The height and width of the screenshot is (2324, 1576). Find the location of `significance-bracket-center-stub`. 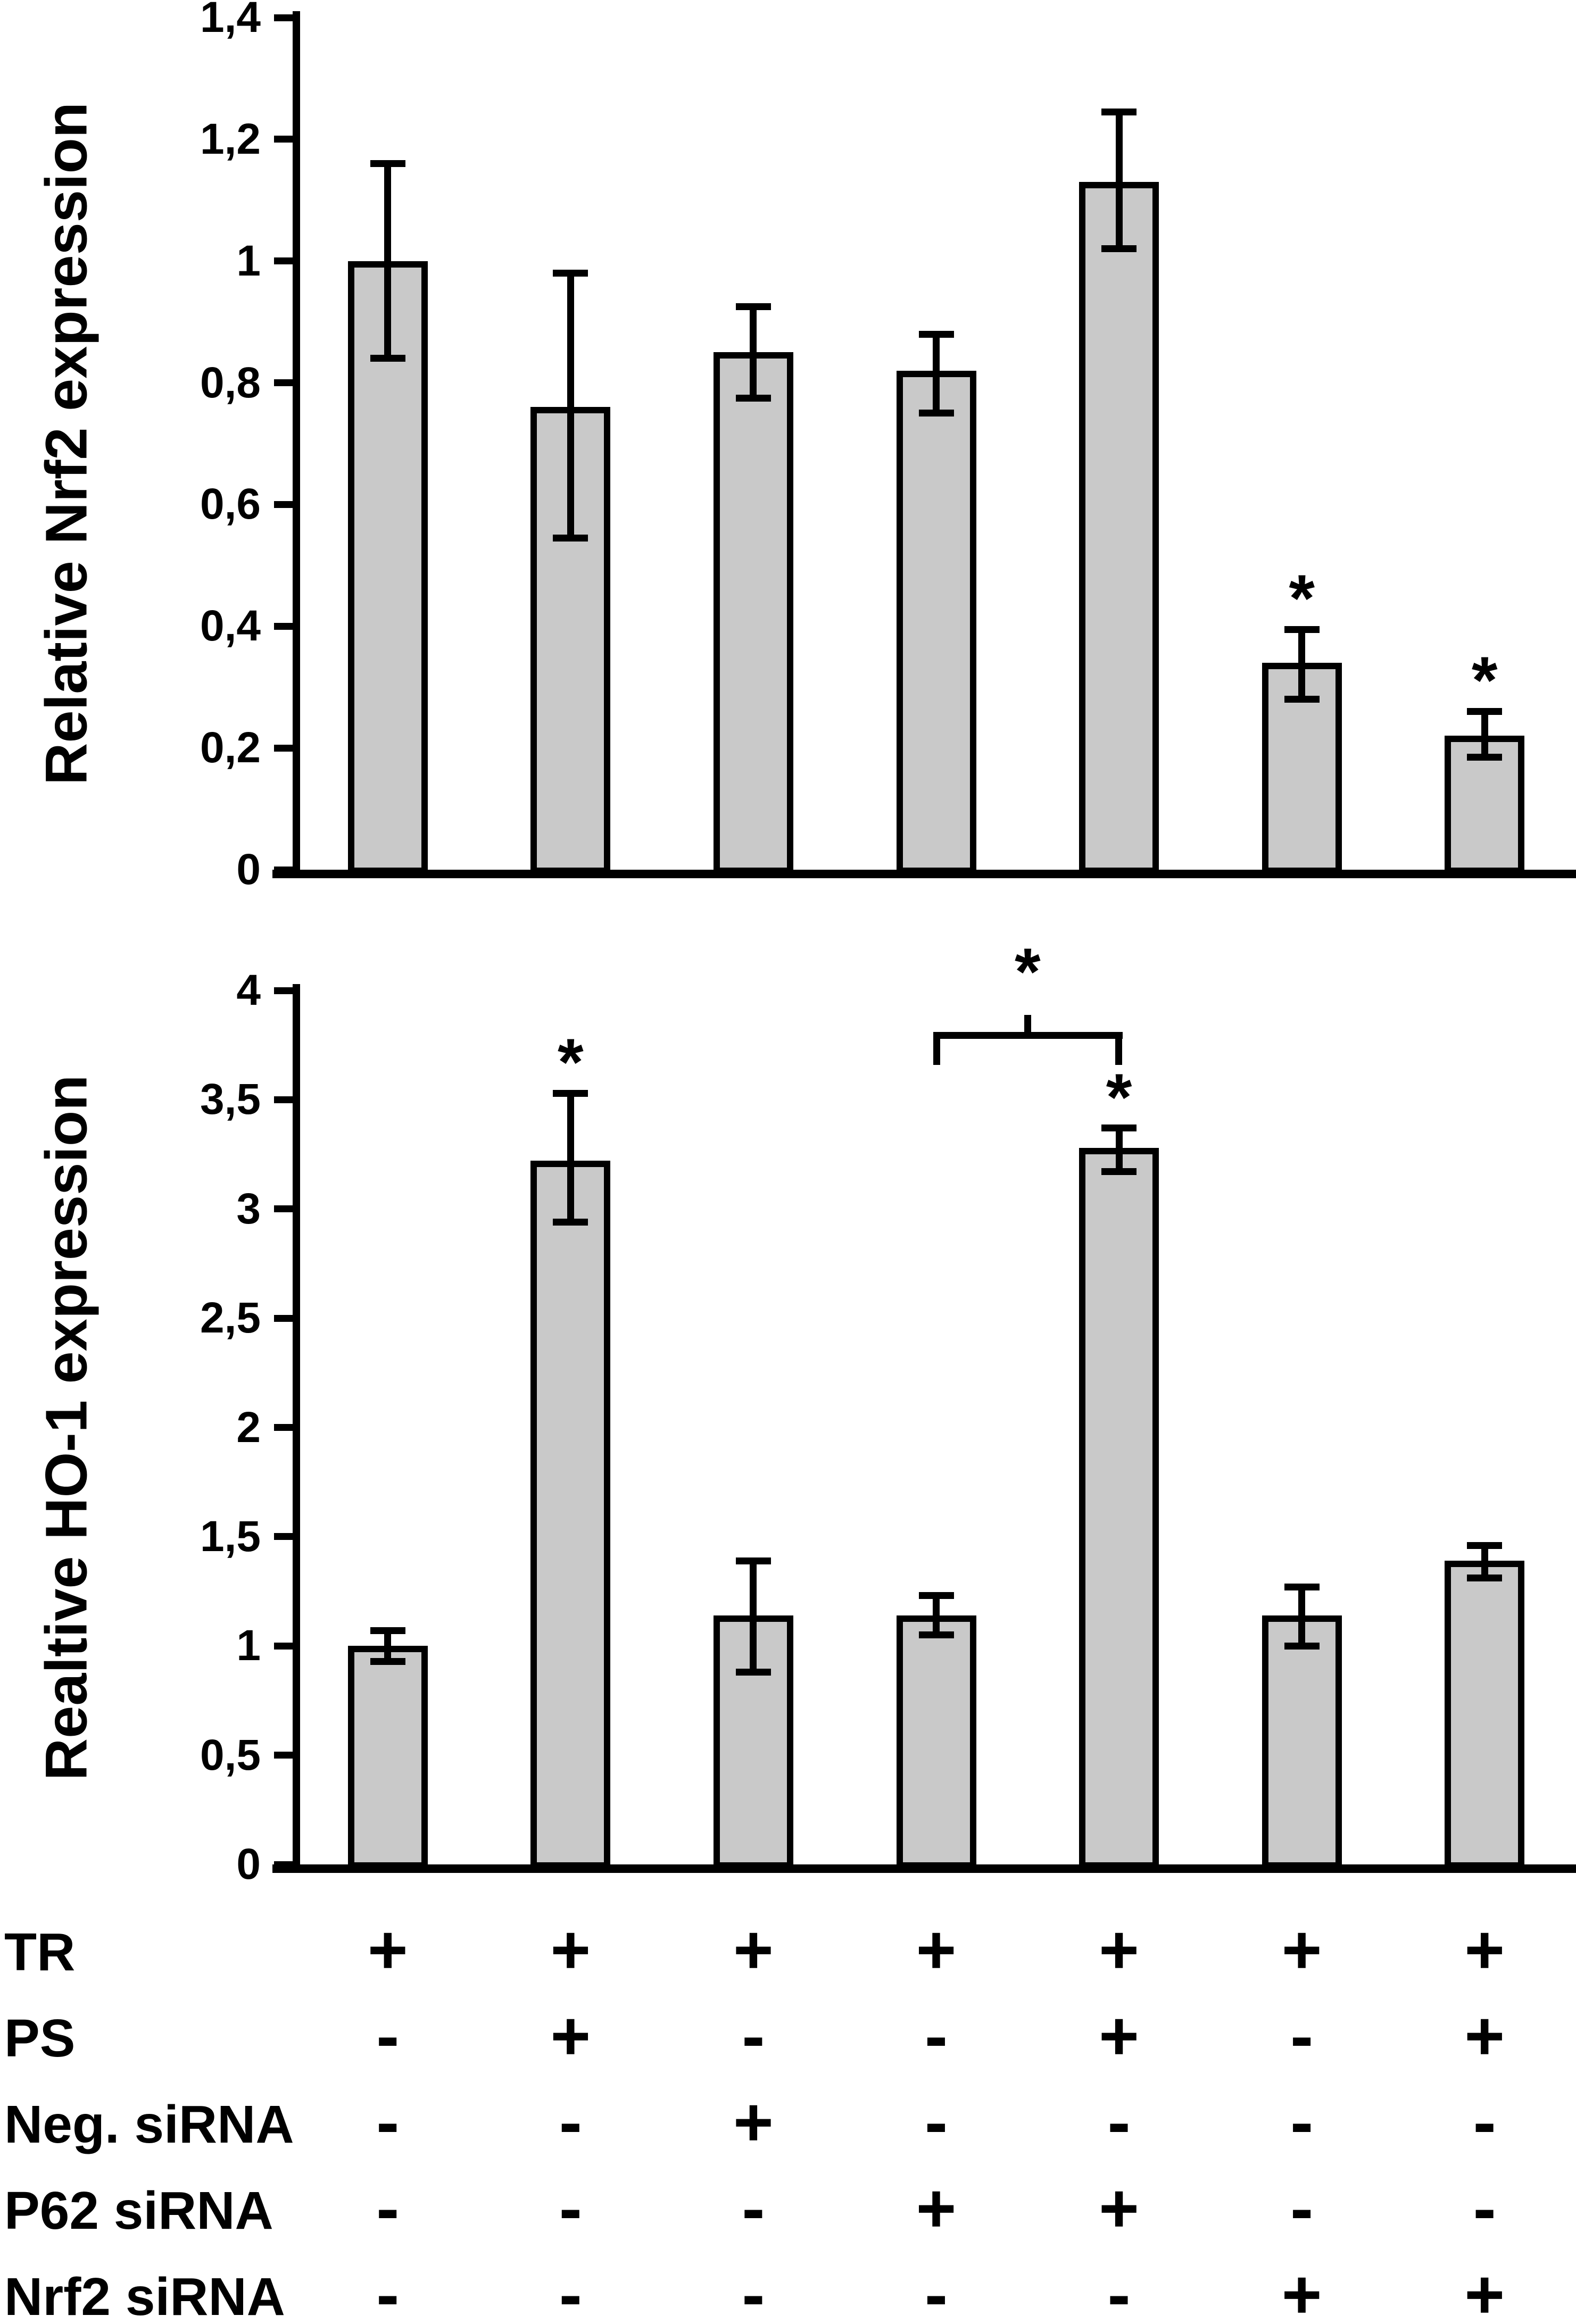

significance-bracket-center-stub is located at coordinates (1028, 1023).